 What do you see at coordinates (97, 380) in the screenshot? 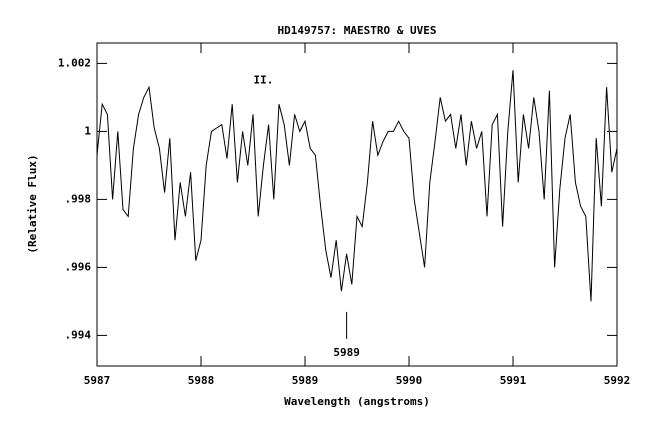
I see `x-tick-label: 5987` at bounding box center [97, 380].